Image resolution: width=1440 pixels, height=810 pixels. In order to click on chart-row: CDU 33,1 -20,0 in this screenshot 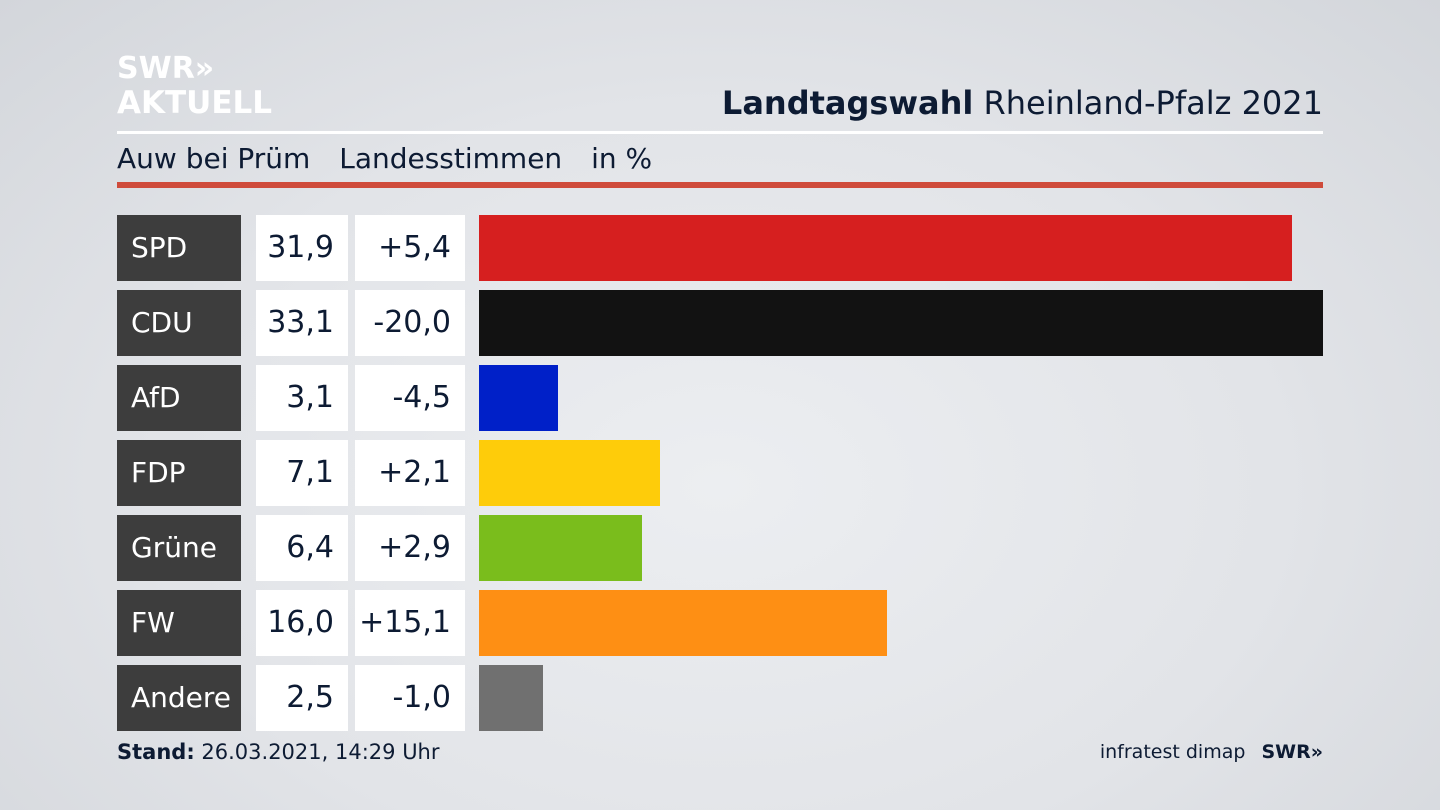, I will do `click(720, 323)`.